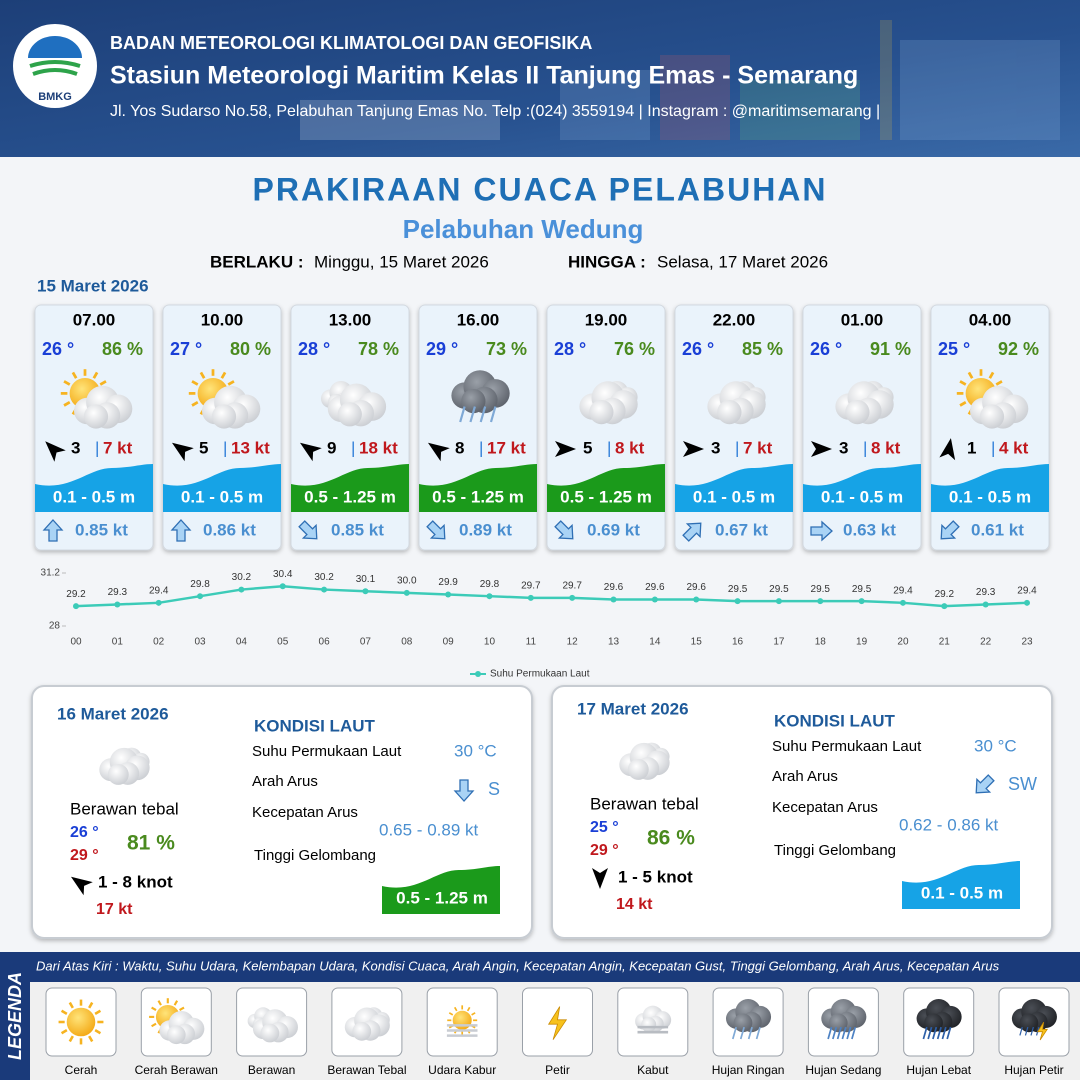 The image size is (1080, 1080). What do you see at coordinates (555, 967) in the screenshot?
I see `legend-top-bar` at bounding box center [555, 967].